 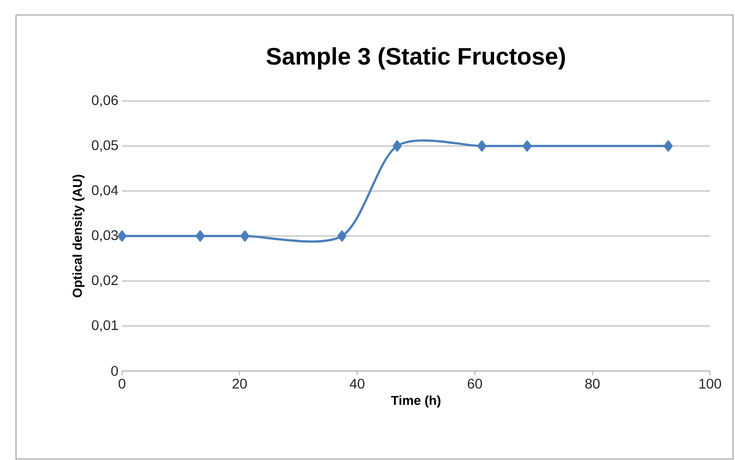 What do you see at coordinates (105, 326) in the screenshot?
I see `y-tick-label: 0,01` at bounding box center [105, 326].